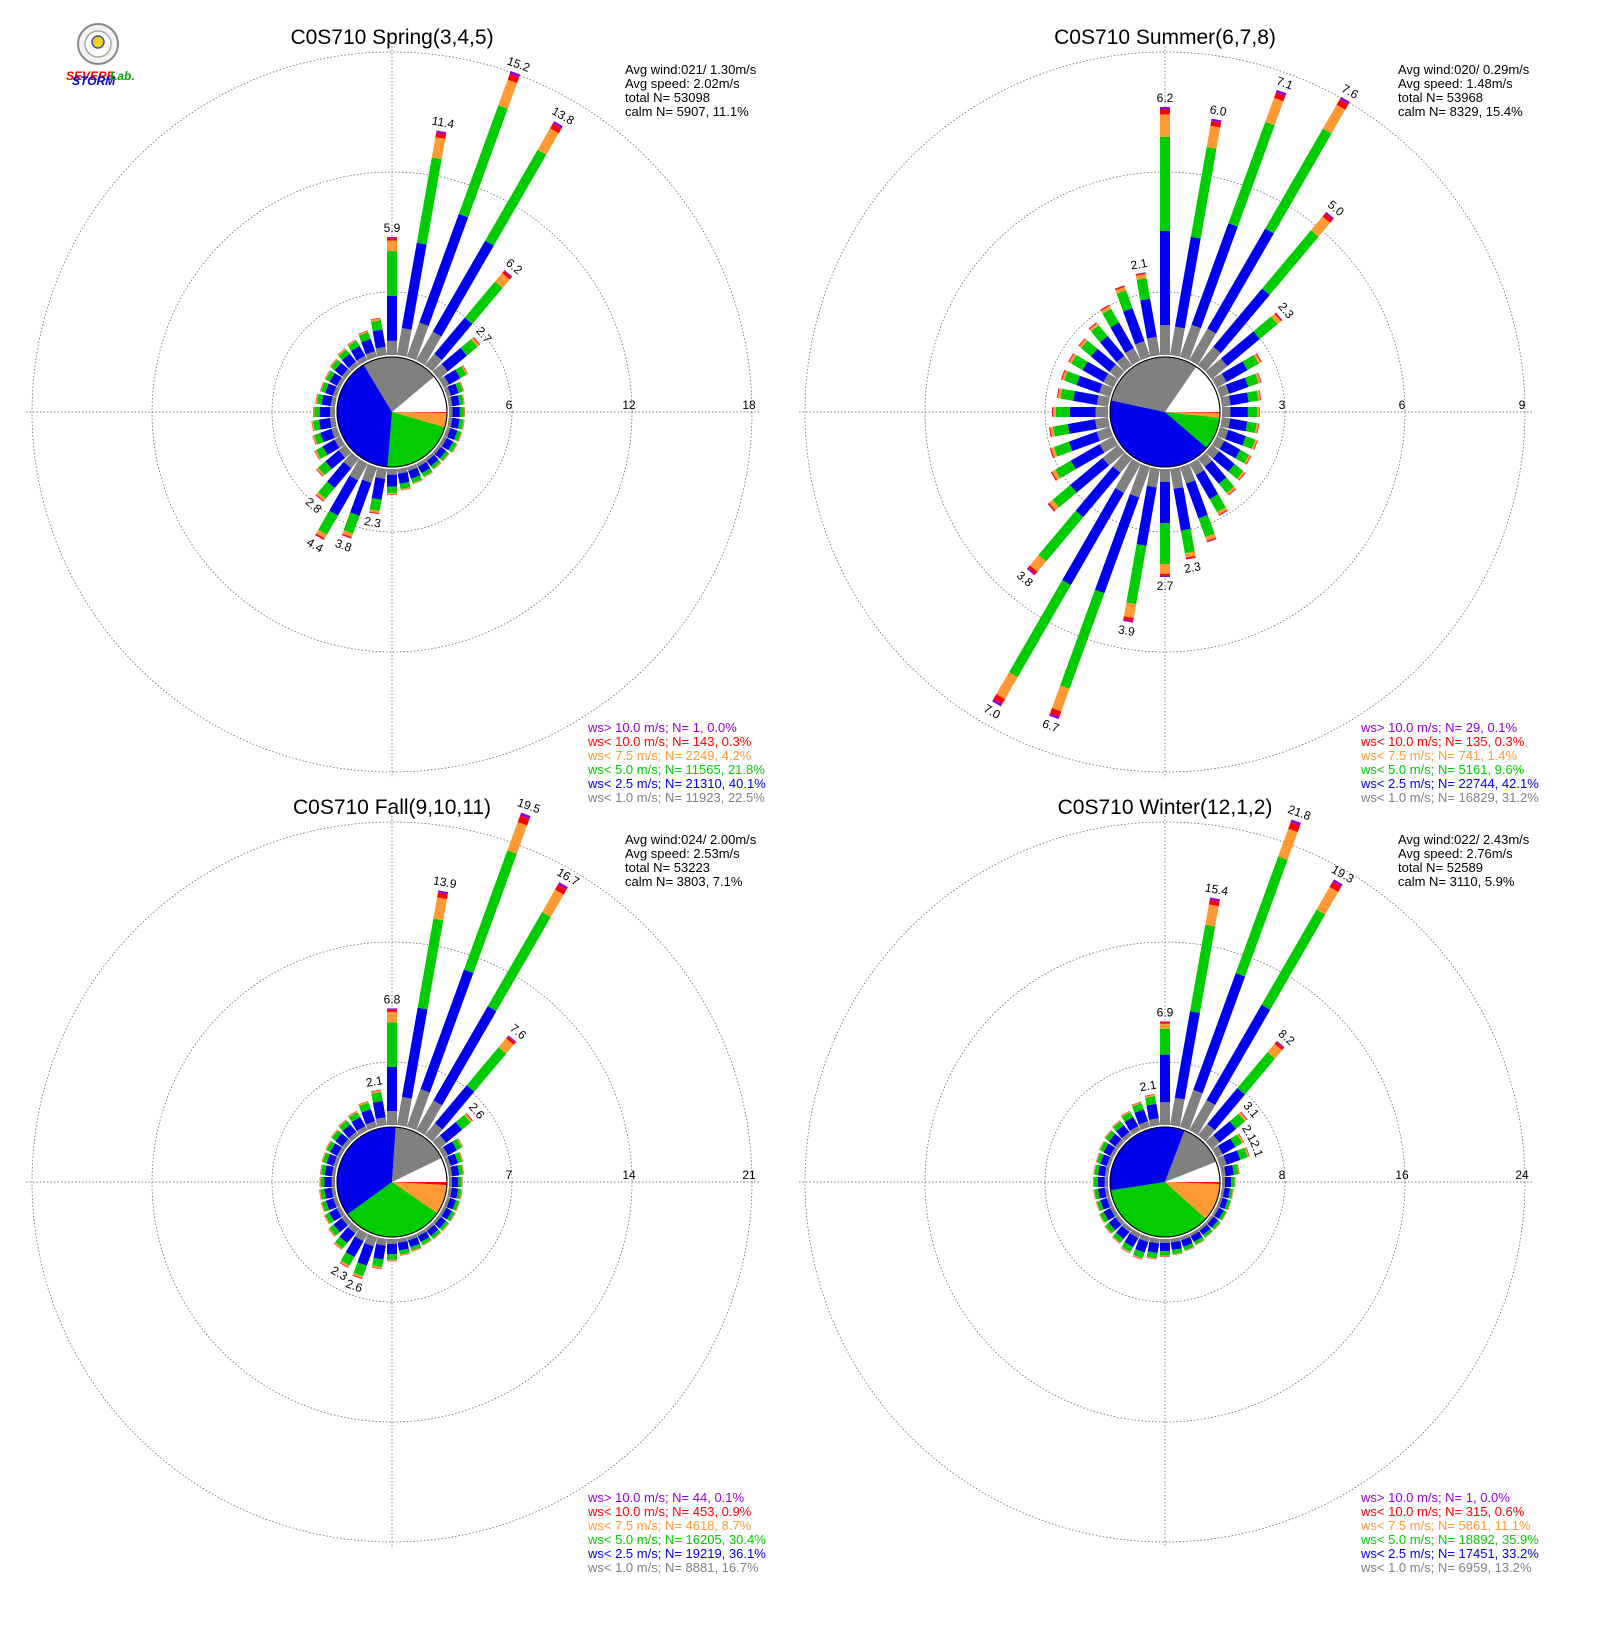  Describe the element at coordinates (392, 1058) in the screenshot. I see `direction-bar: 6.8` at that location.